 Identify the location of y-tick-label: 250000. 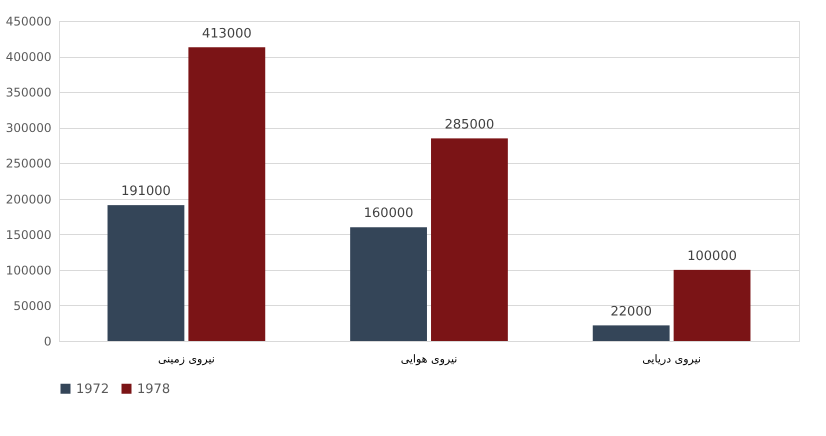
(29, 163).